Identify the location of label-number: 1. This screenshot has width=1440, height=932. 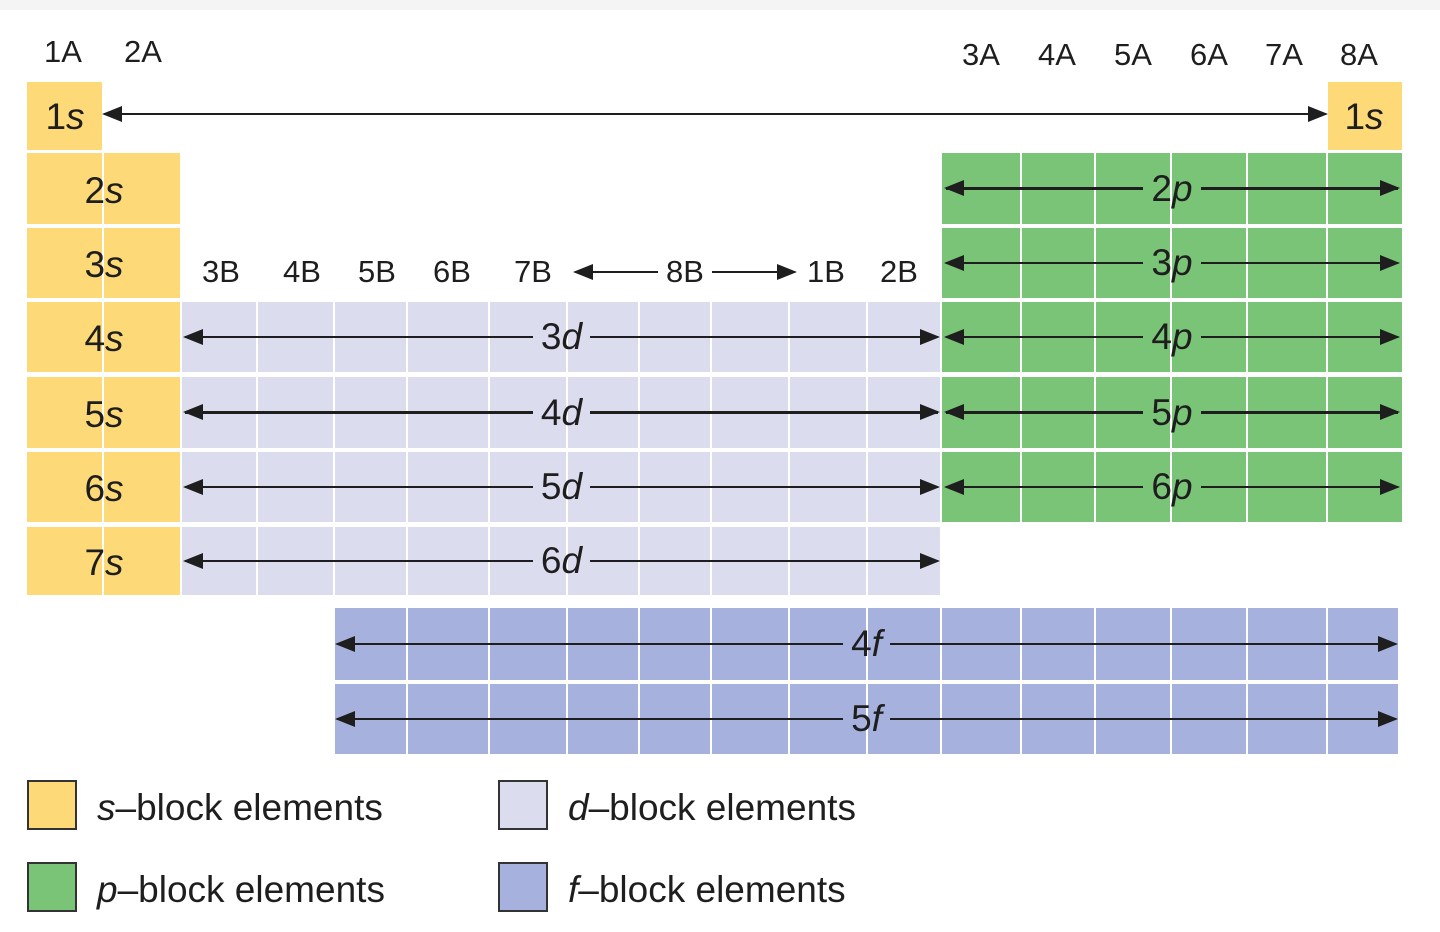
(56, 116).